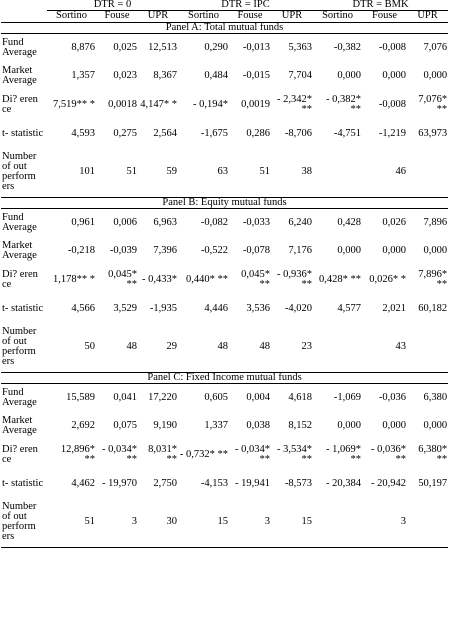  I want to click on measure-header: Fouse, so click(117, 16).